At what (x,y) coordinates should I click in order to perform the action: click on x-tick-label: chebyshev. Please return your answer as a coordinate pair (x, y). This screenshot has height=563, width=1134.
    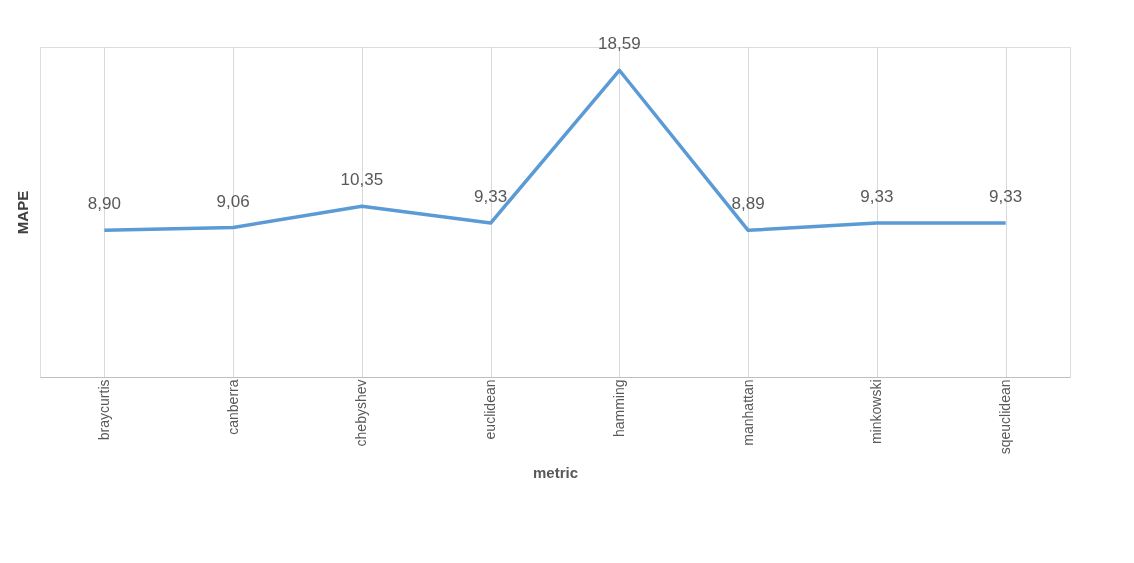
    Looking at the image, I should click on (361, 413).